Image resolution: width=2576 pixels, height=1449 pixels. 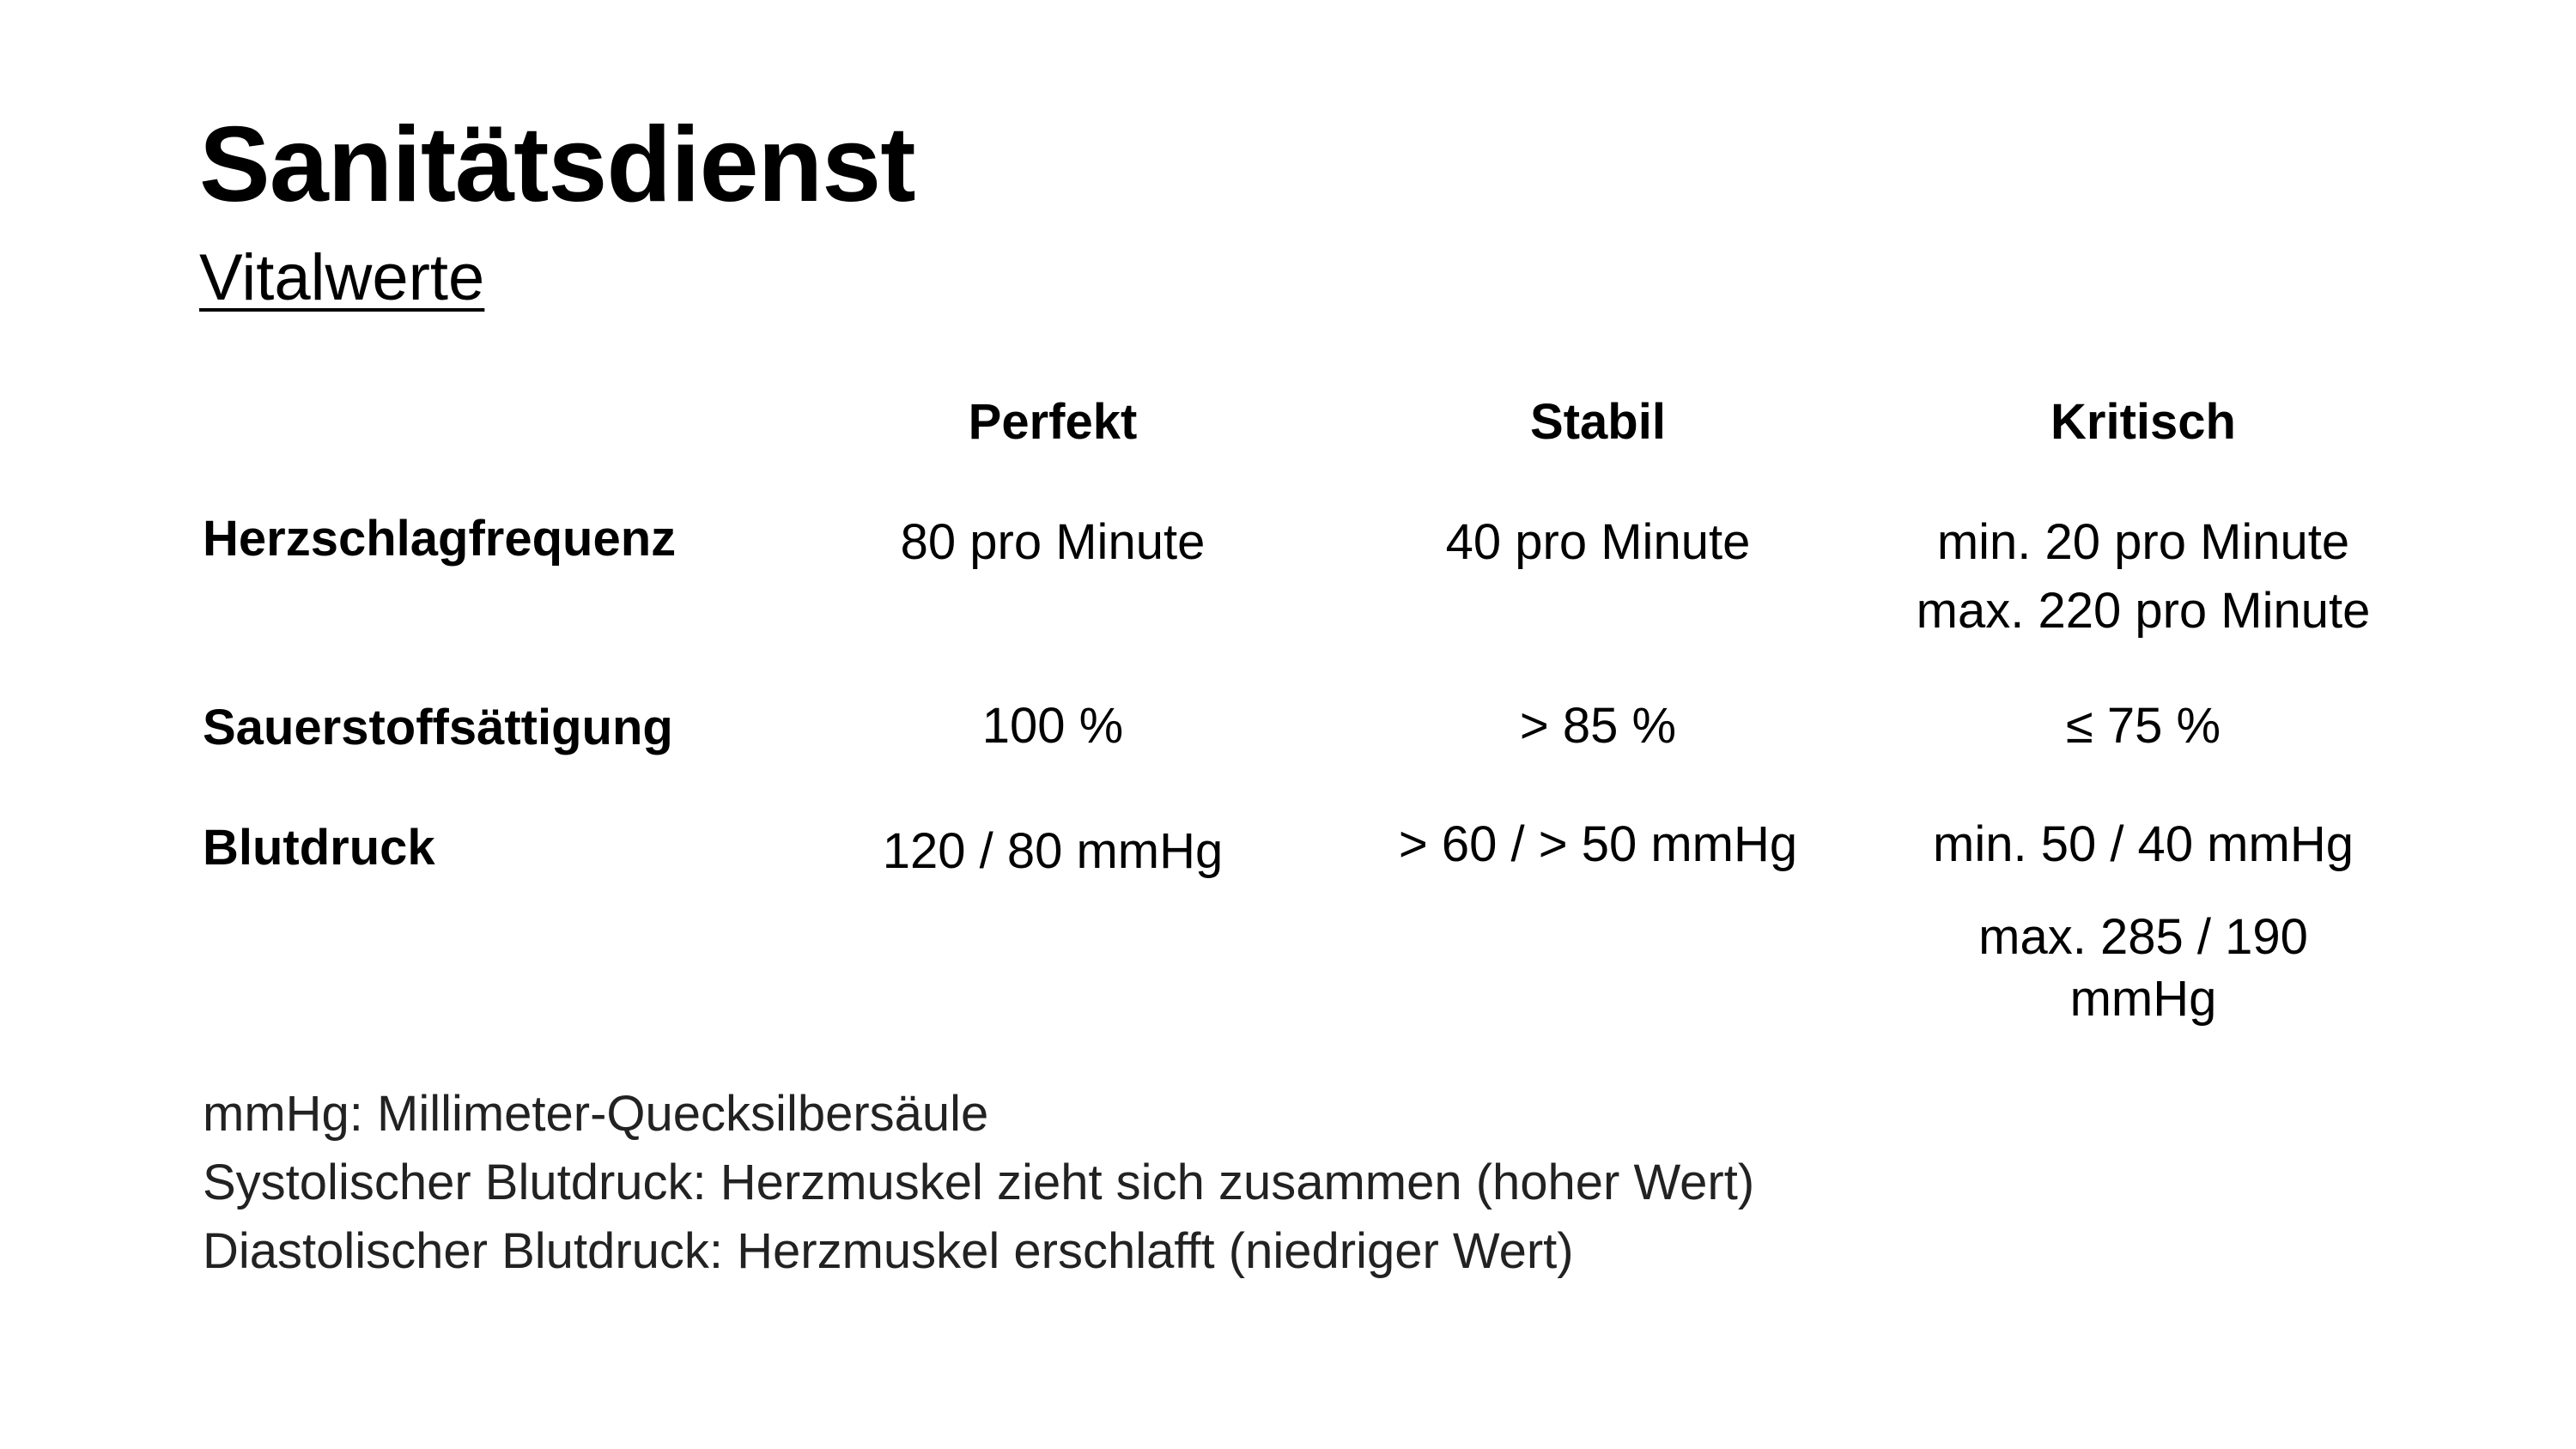 I want to click on value-sauerstoff-stabil: > 85 %, so click(x=1598, y=726).